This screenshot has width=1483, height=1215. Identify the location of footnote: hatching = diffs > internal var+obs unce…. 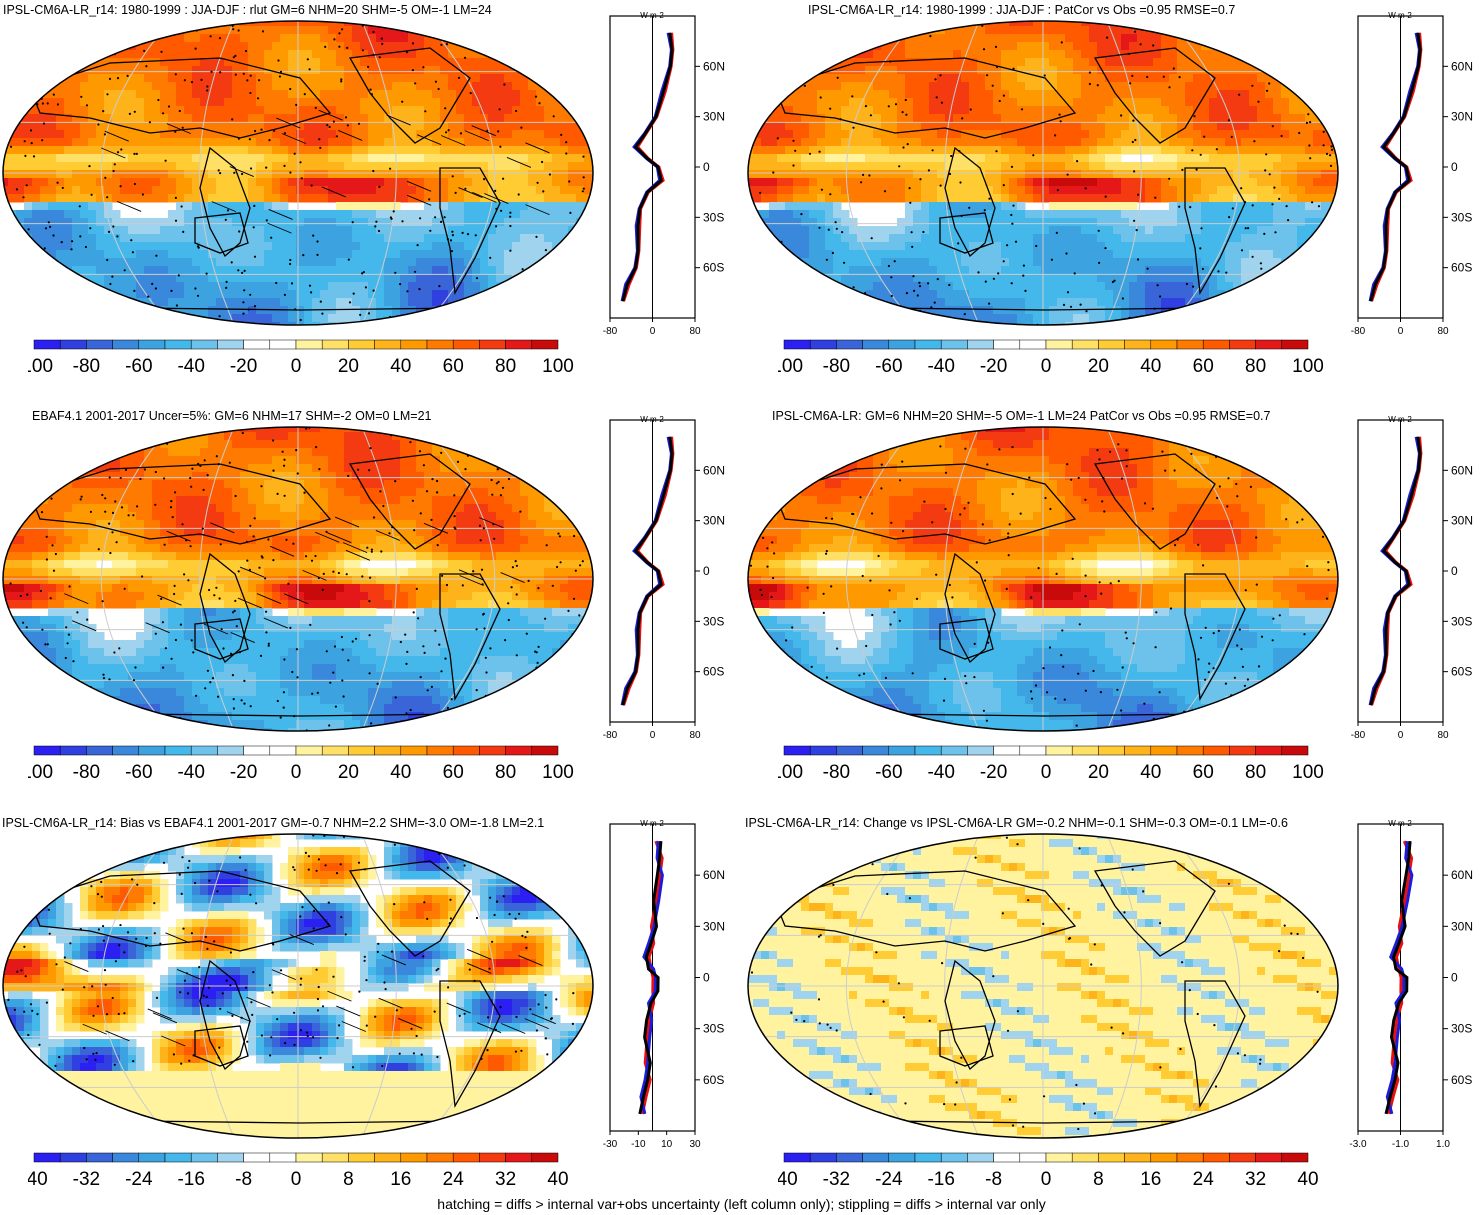
(741, 1204).